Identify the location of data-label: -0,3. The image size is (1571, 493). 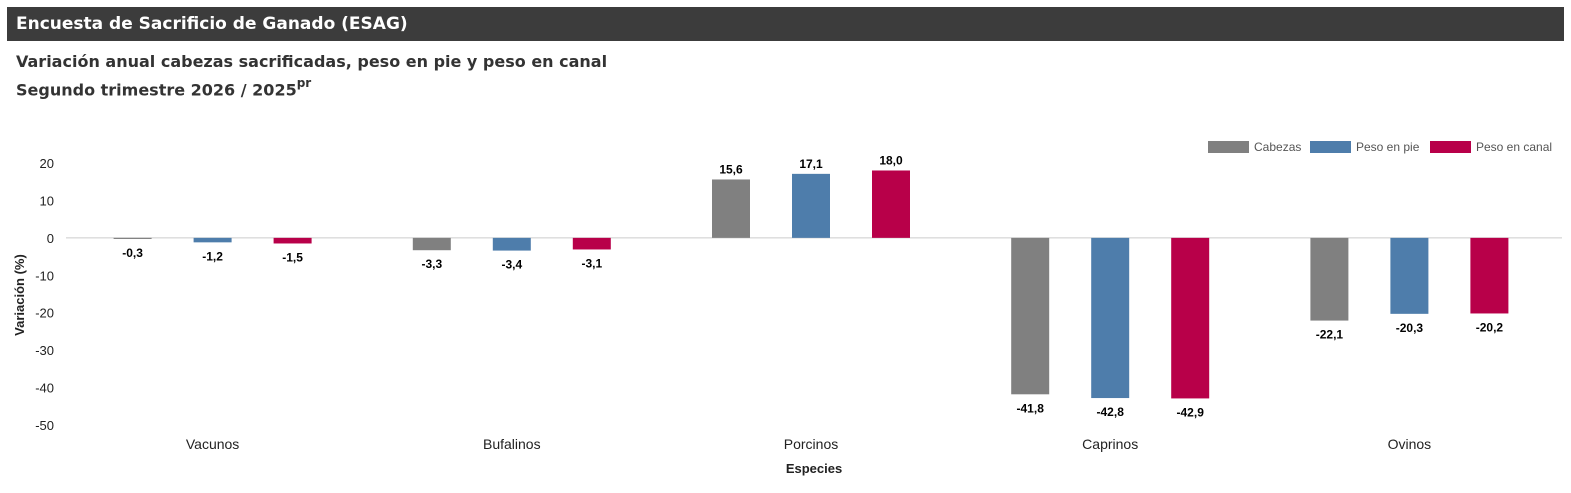
(132, 253).